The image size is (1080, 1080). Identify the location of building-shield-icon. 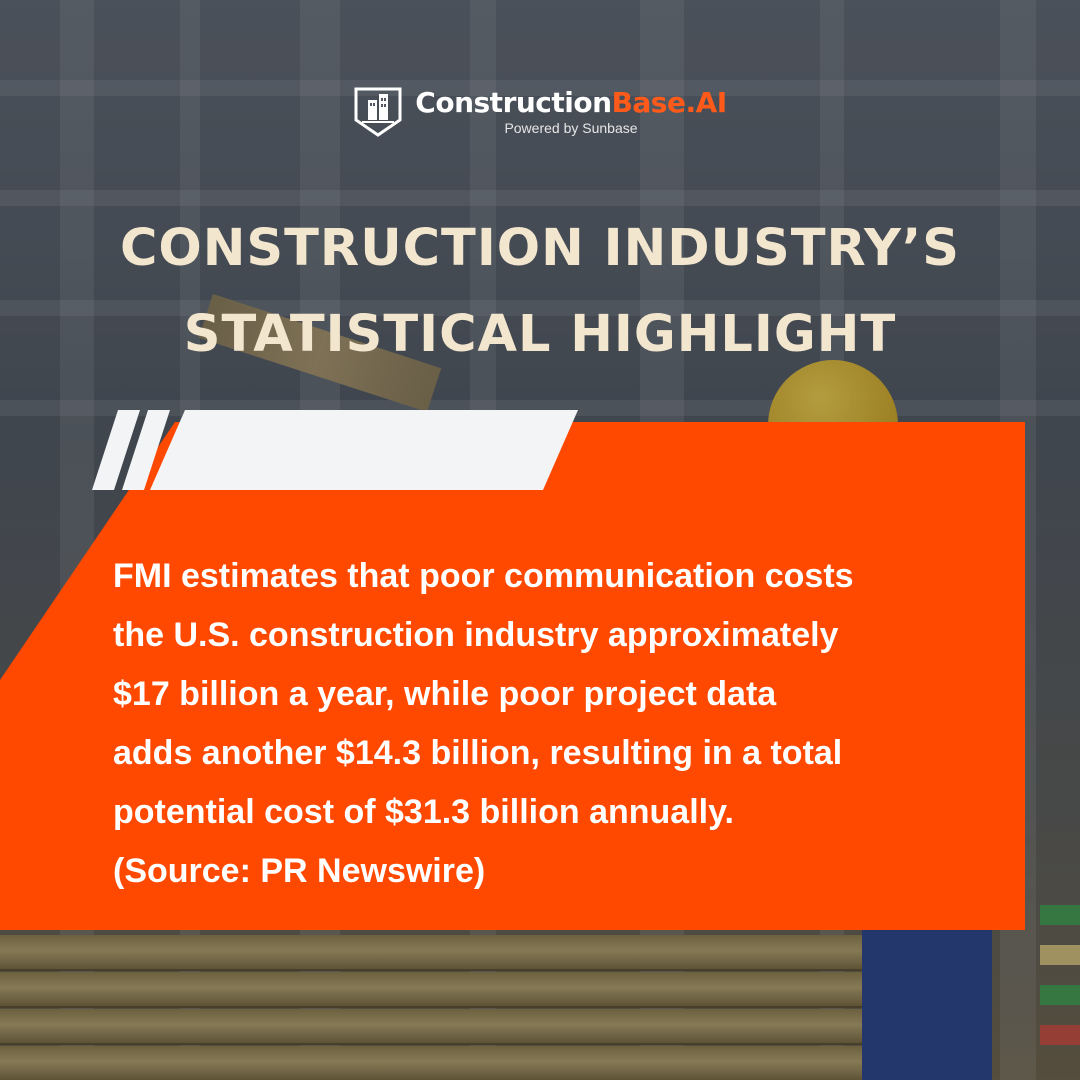
(378, 112).